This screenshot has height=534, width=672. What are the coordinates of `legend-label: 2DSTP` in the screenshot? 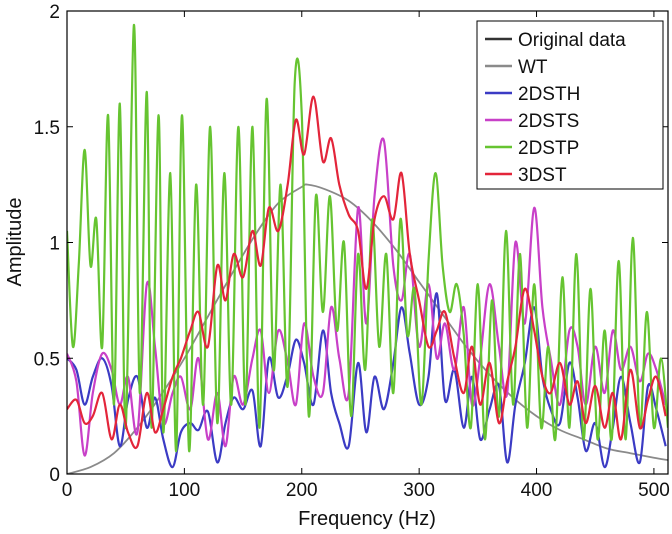 It's located at (548, 148).